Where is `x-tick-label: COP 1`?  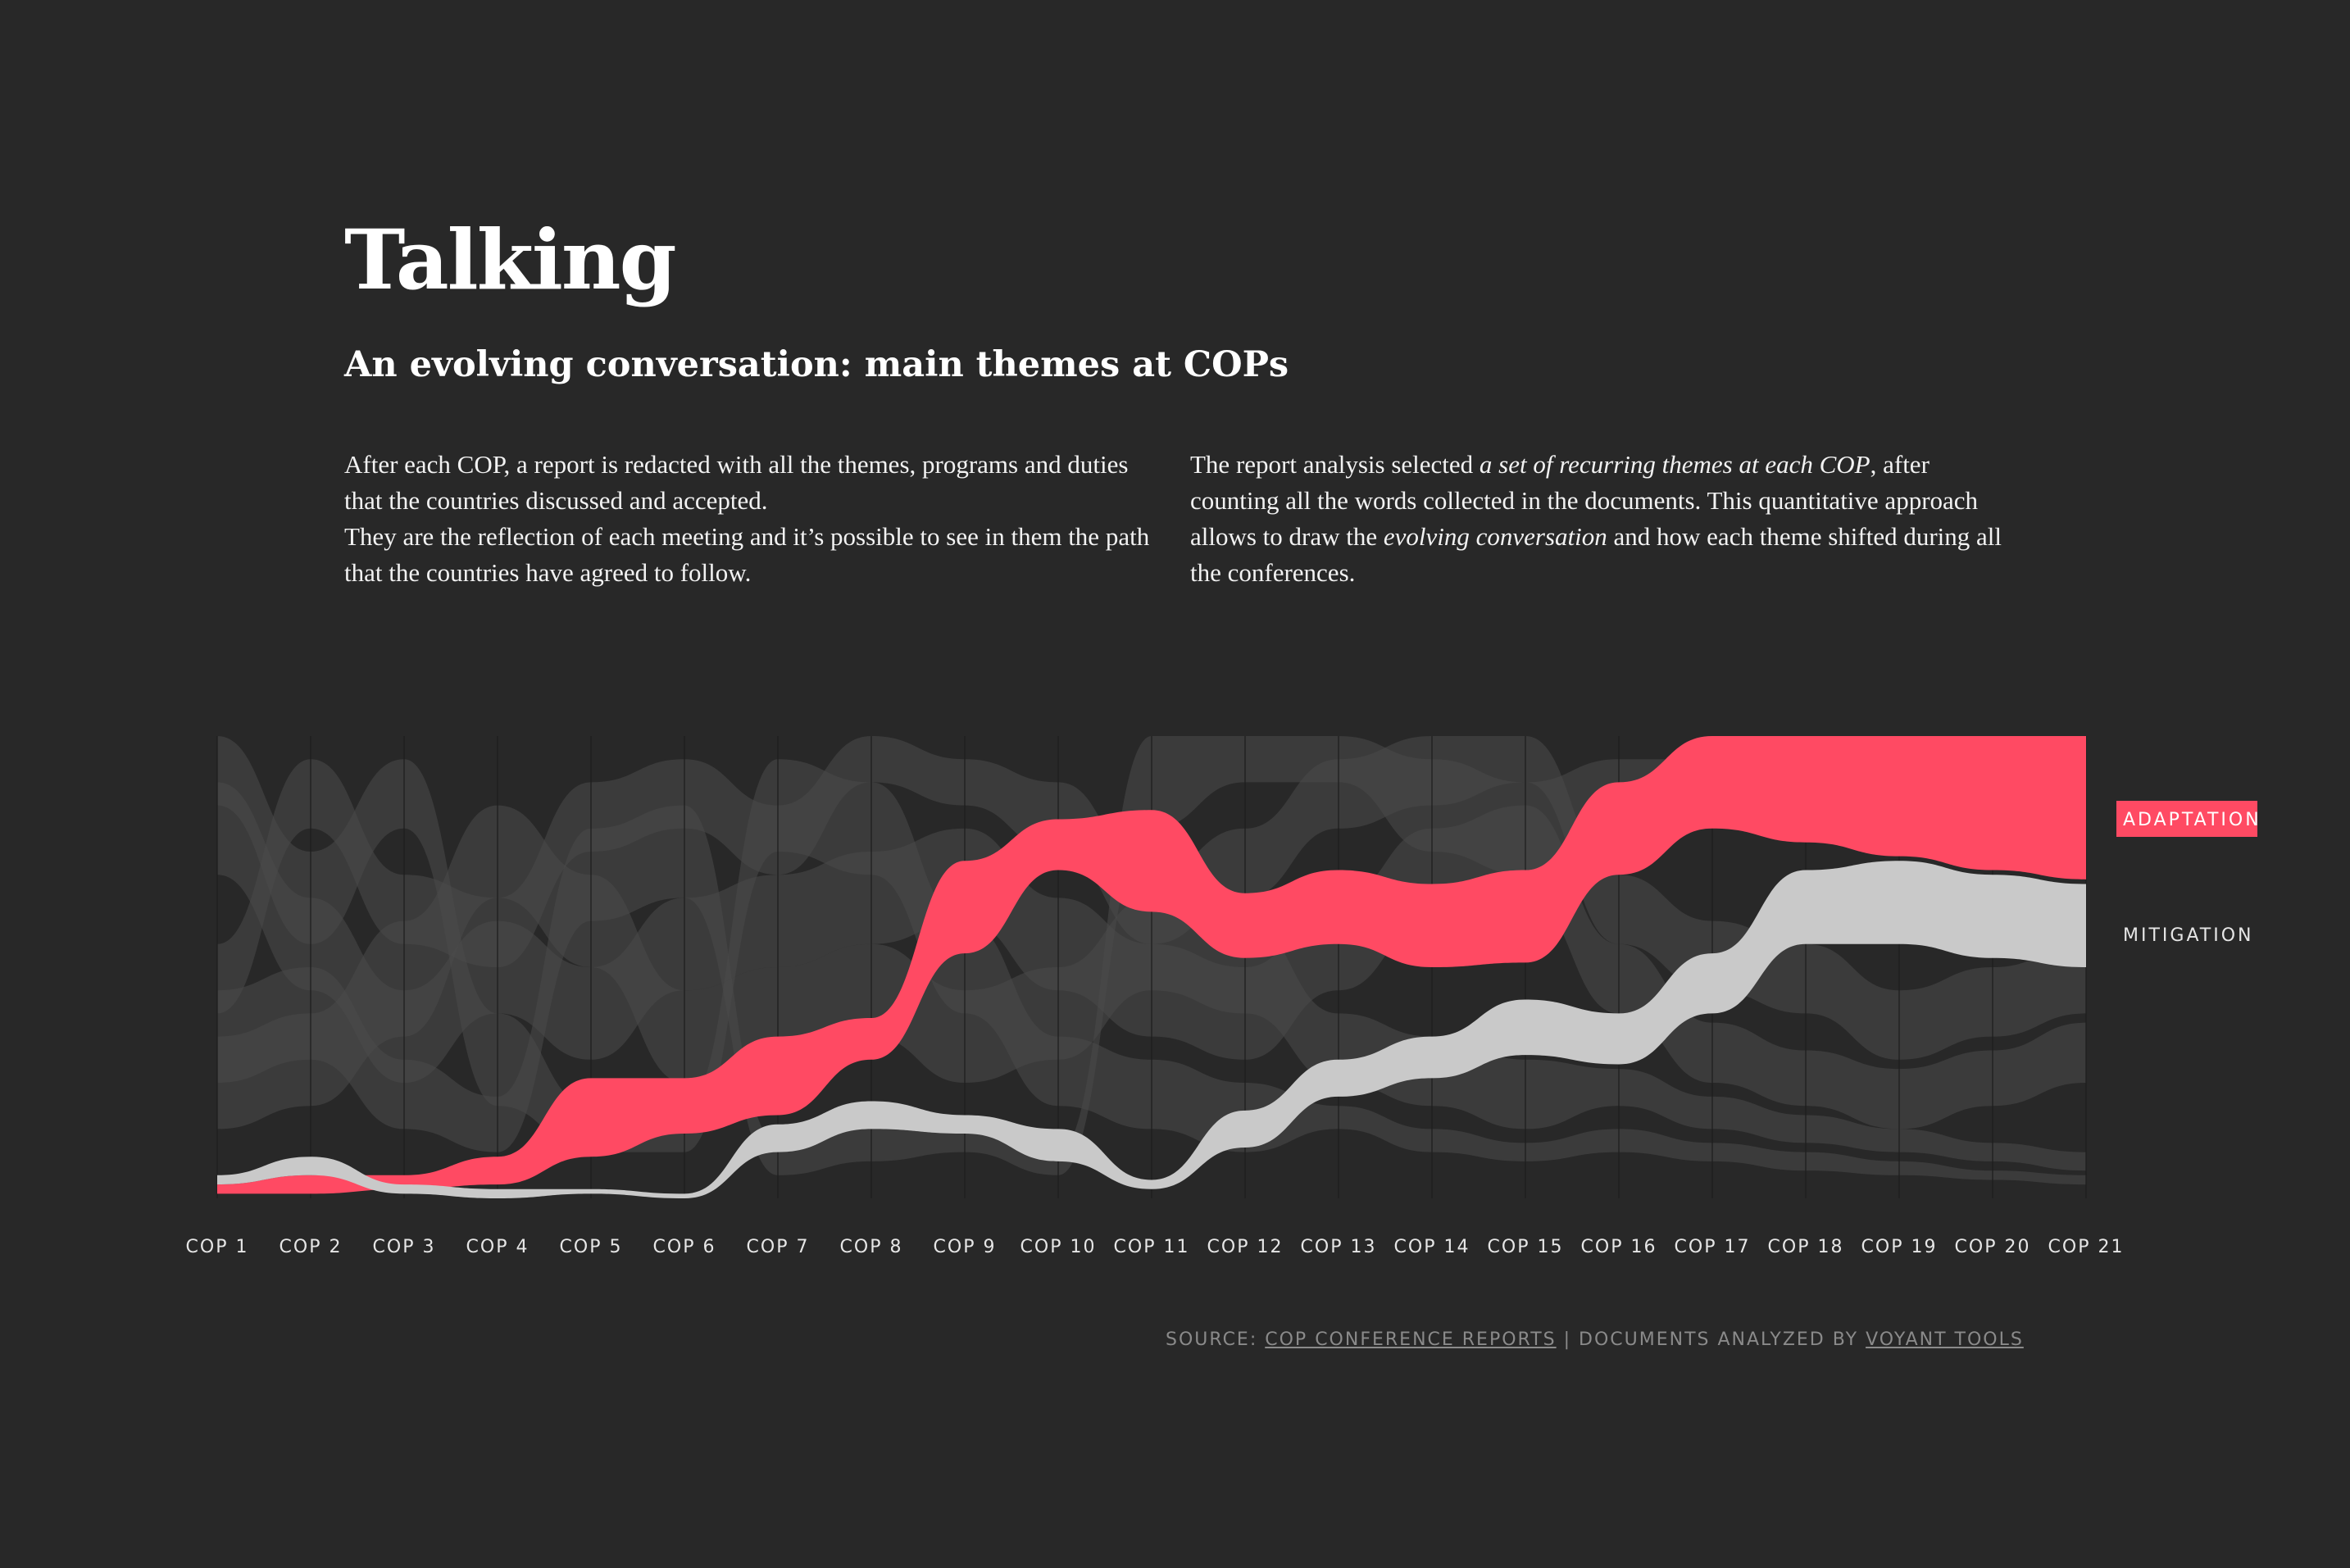
x-tick-label: COP 1 is located at coordinates (217, 1247).